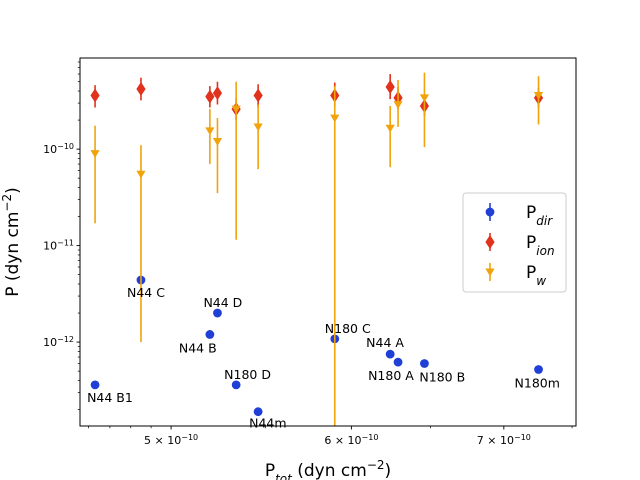  What do you see at coordinates (519, 215) in the screenshot?
I see `legend-entry: Pdir` at bounding box center [519, 215].